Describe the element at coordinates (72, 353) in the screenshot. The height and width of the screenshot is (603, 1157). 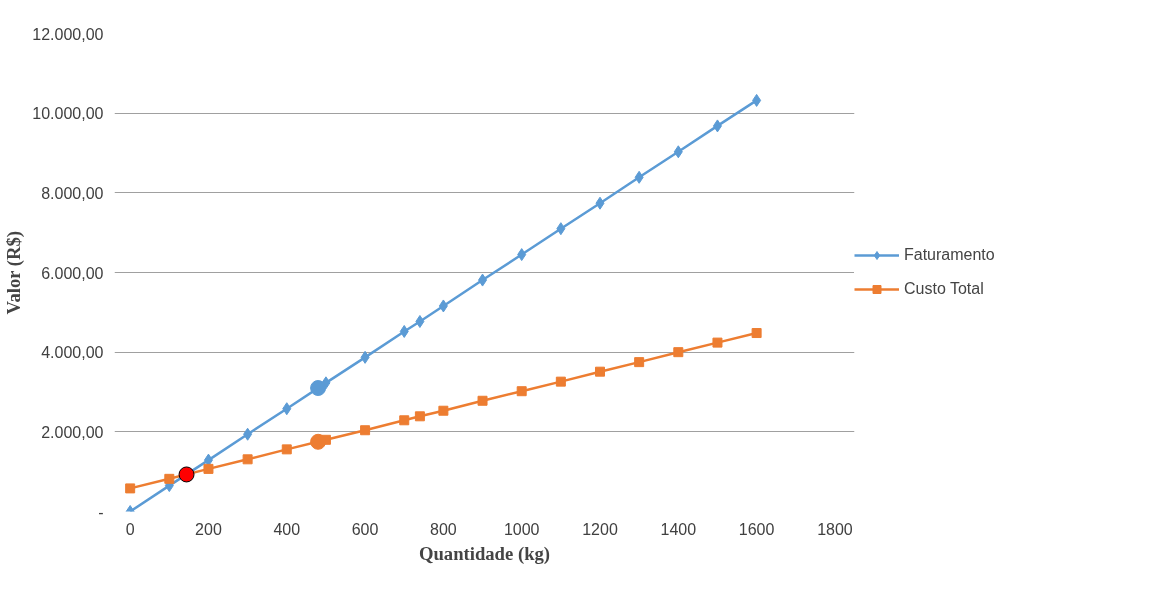
I see `y-tick-label: 4.000,00` at that location.